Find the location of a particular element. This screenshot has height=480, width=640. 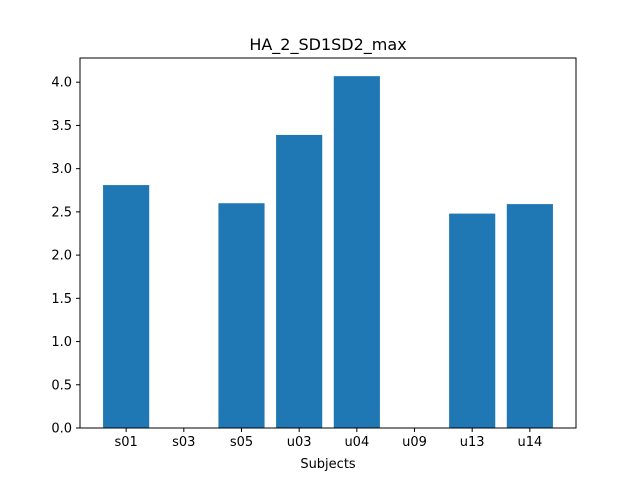

x-tick-label: u03 is located at coordinates (299, 442).